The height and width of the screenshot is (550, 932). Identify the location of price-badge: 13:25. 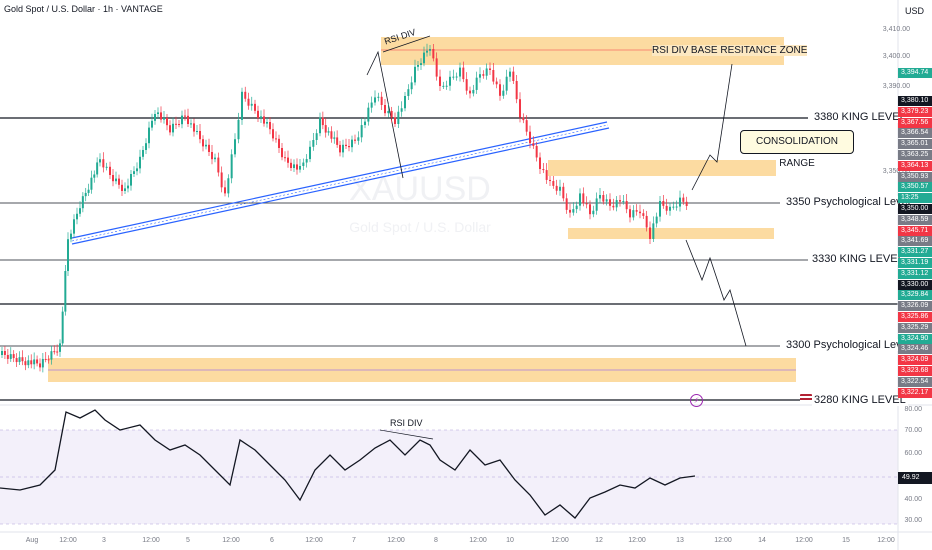
(915, 198).